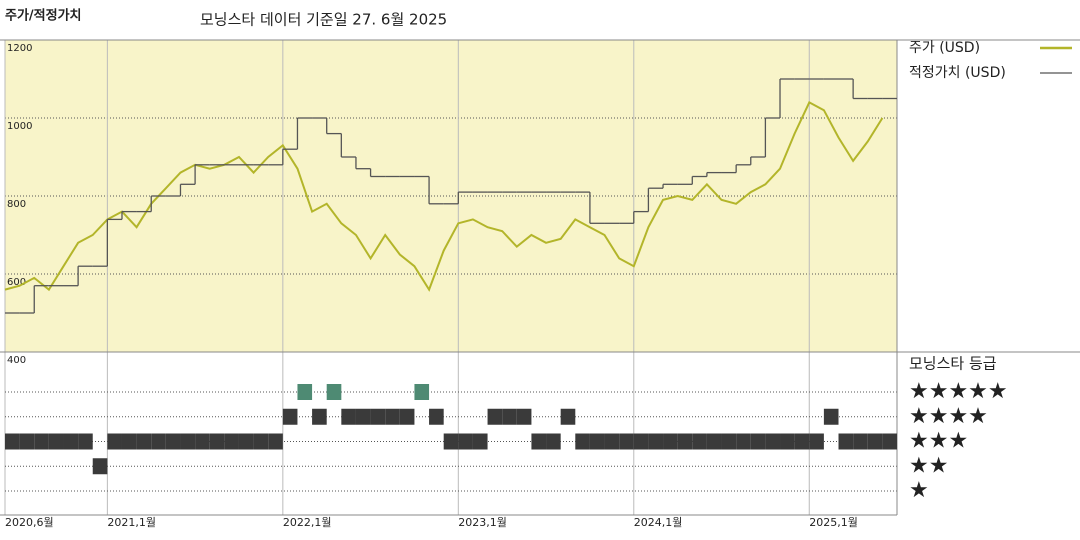  I want to click on x-tick-label: 2021,1월, so click(131, 522).